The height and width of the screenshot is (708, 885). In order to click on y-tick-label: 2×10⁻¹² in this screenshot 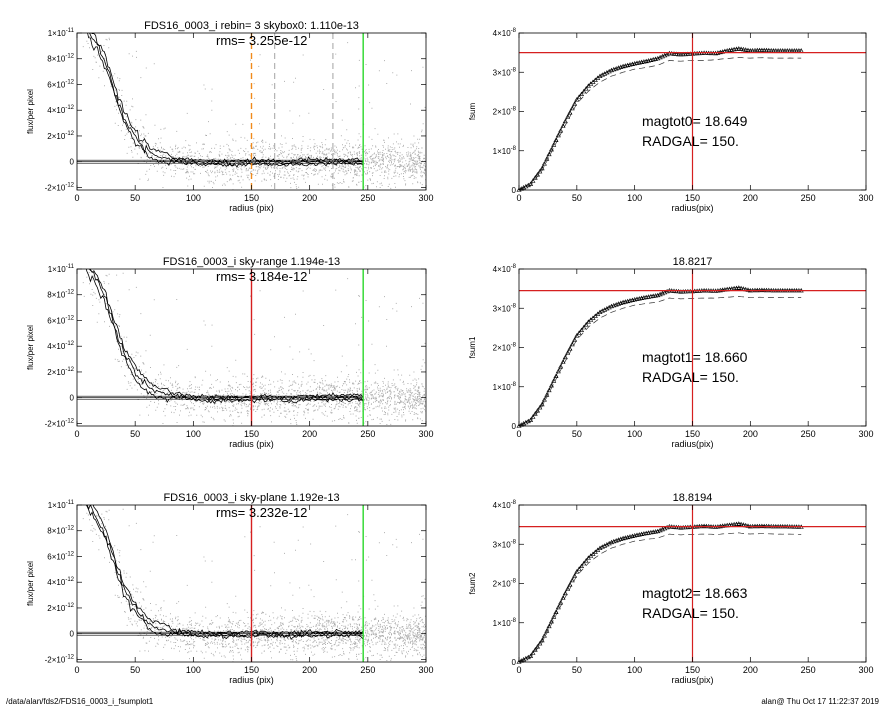, I will do `click(60, 136)`.